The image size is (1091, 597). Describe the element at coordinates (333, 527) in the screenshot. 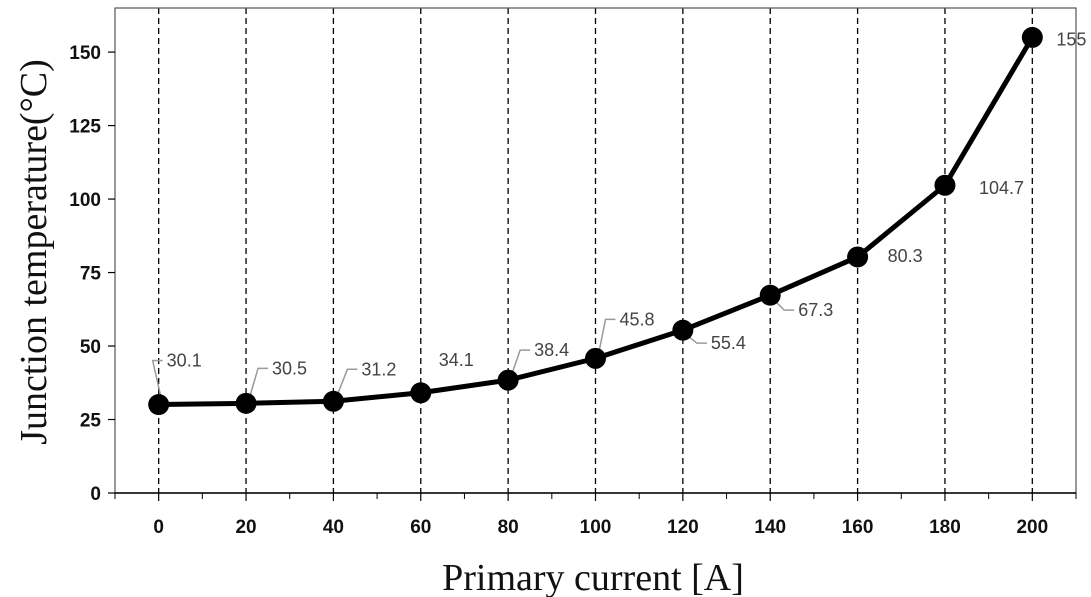

I see `x-tick-label: 40` at that location.